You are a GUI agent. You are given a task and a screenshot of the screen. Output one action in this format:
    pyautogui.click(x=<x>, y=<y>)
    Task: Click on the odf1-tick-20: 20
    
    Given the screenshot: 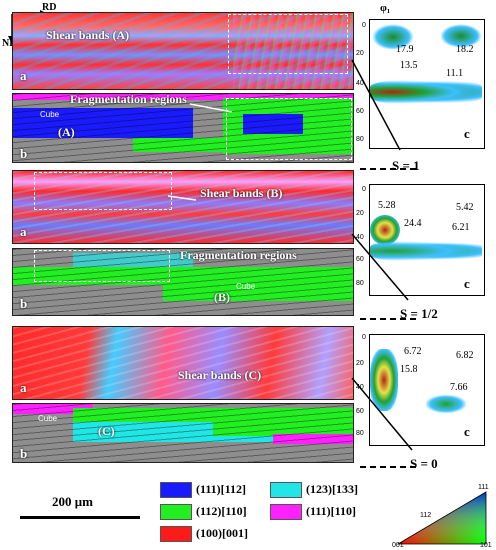 What is the action you would take?
    pyautogui.click(x=360, y=53)
    